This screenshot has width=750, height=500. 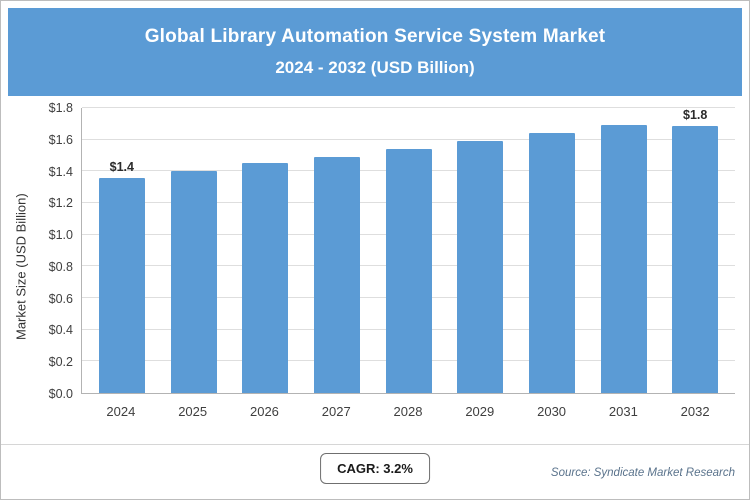 I want to click on x-axis: 2024 2025 2026 2027 2028 2029 2030 2031 2032, so click(x=384, y=410).